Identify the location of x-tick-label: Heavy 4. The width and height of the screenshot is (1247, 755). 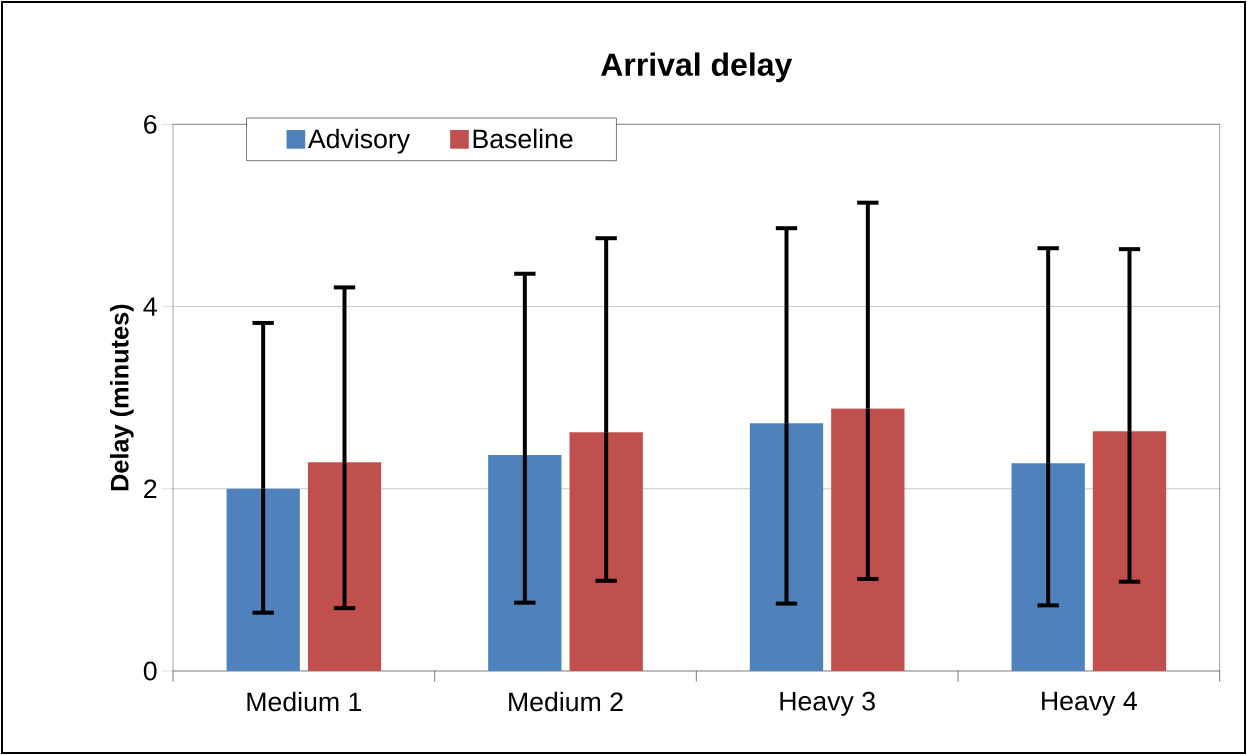
(1089, 703).